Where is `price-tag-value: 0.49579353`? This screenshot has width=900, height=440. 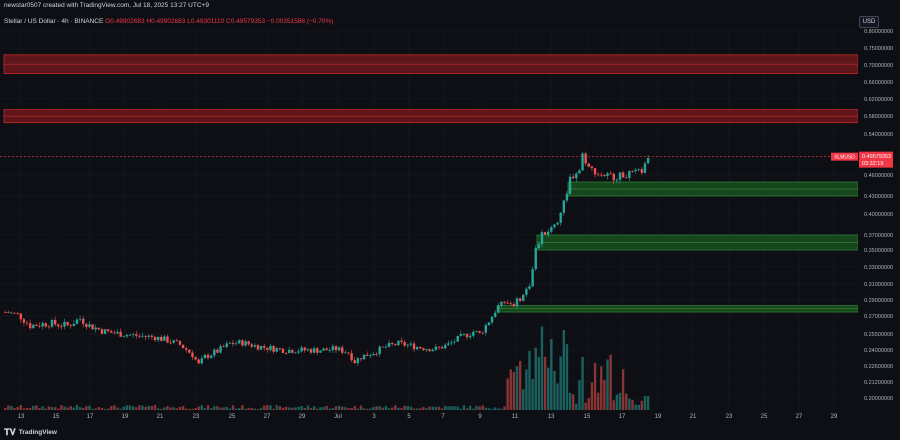 price-tag-value: 0.49579353 is located at coordinates (876, 157).